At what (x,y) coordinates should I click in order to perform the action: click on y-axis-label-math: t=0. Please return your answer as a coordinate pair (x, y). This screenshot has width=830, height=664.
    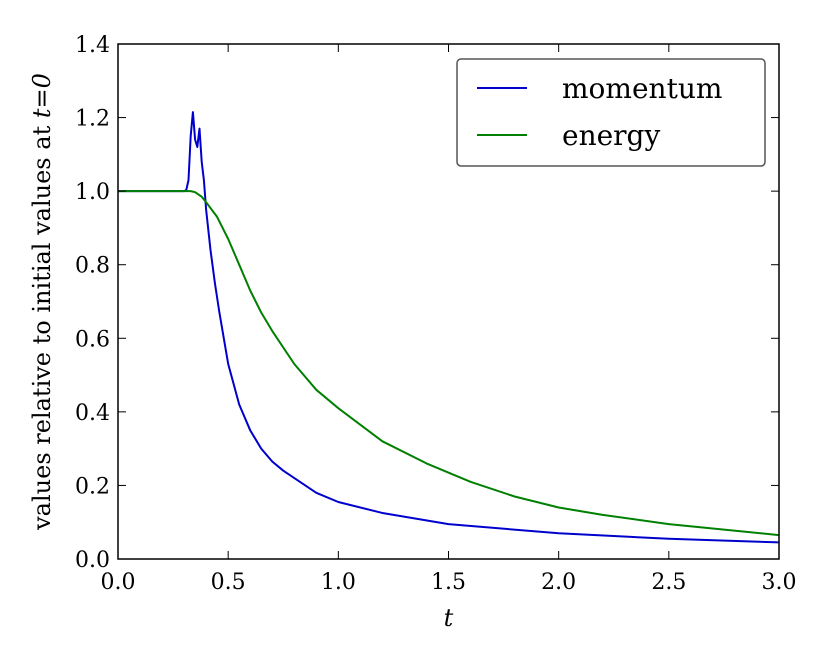
    Looking at the image, I should click on (42, 95).